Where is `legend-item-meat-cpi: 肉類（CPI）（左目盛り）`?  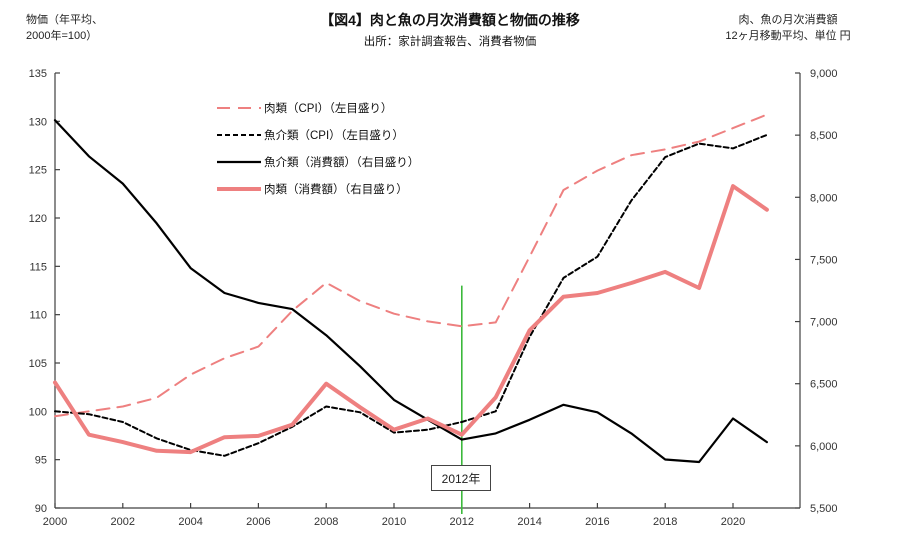 legend-item-meat-cpi: 肉類（CPI）（左目盛り） is located at coordinates (317, 107).